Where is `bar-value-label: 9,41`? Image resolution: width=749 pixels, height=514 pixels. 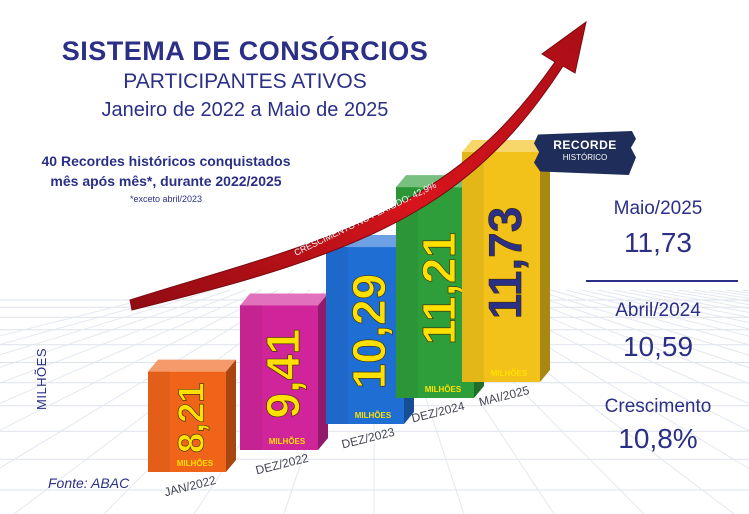 bar-value-label: 9,41 is located at coordinates (283, 374).